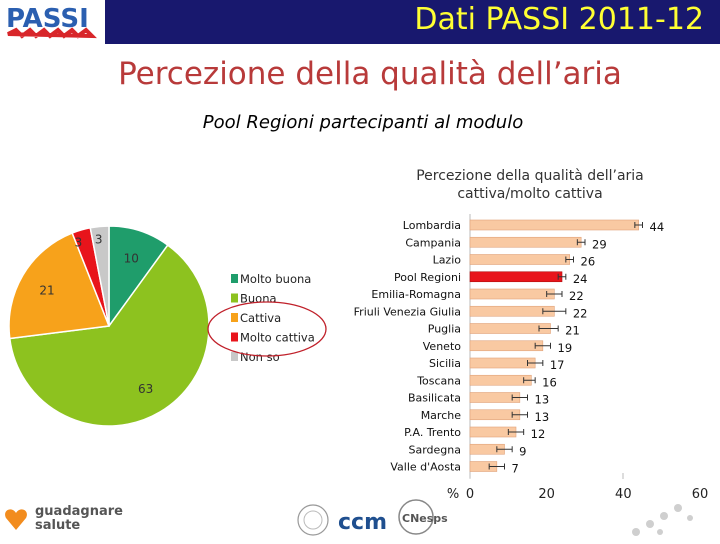  Describe the element at coordinates (580, 279) in the screenshot. I see `bar-value-pool-regioni: 24` at that location.